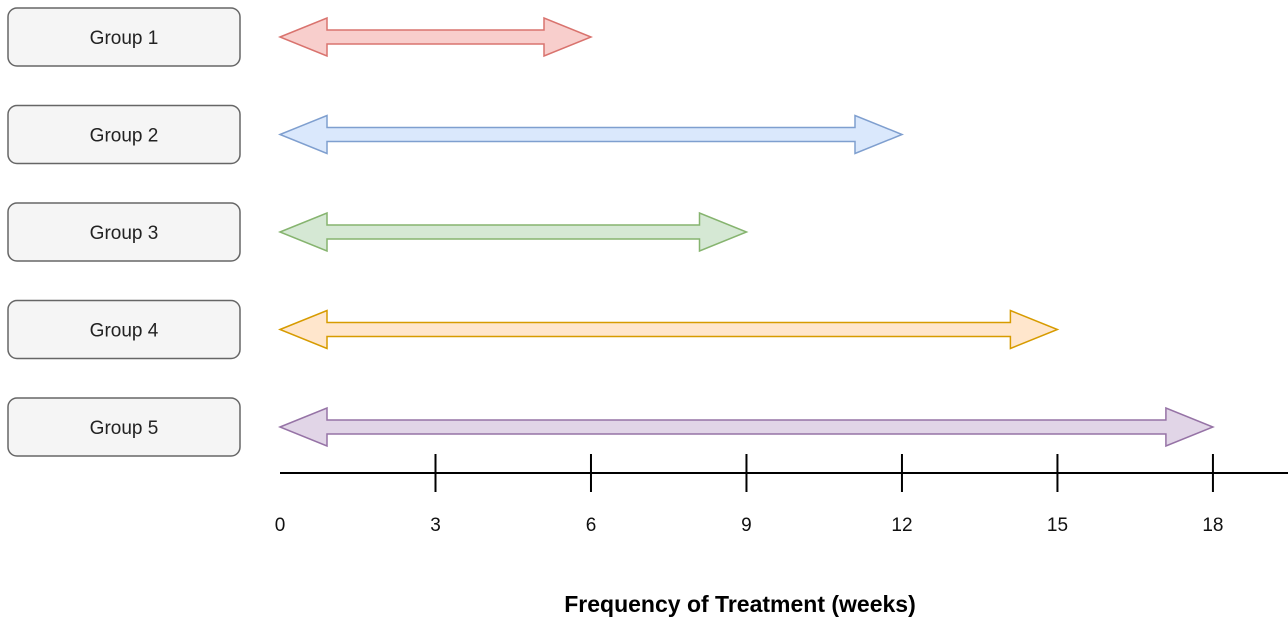  Describe the element at coordinates (435, 525) in the screenshot. I see `x-tick-label-3: 3` at that location.